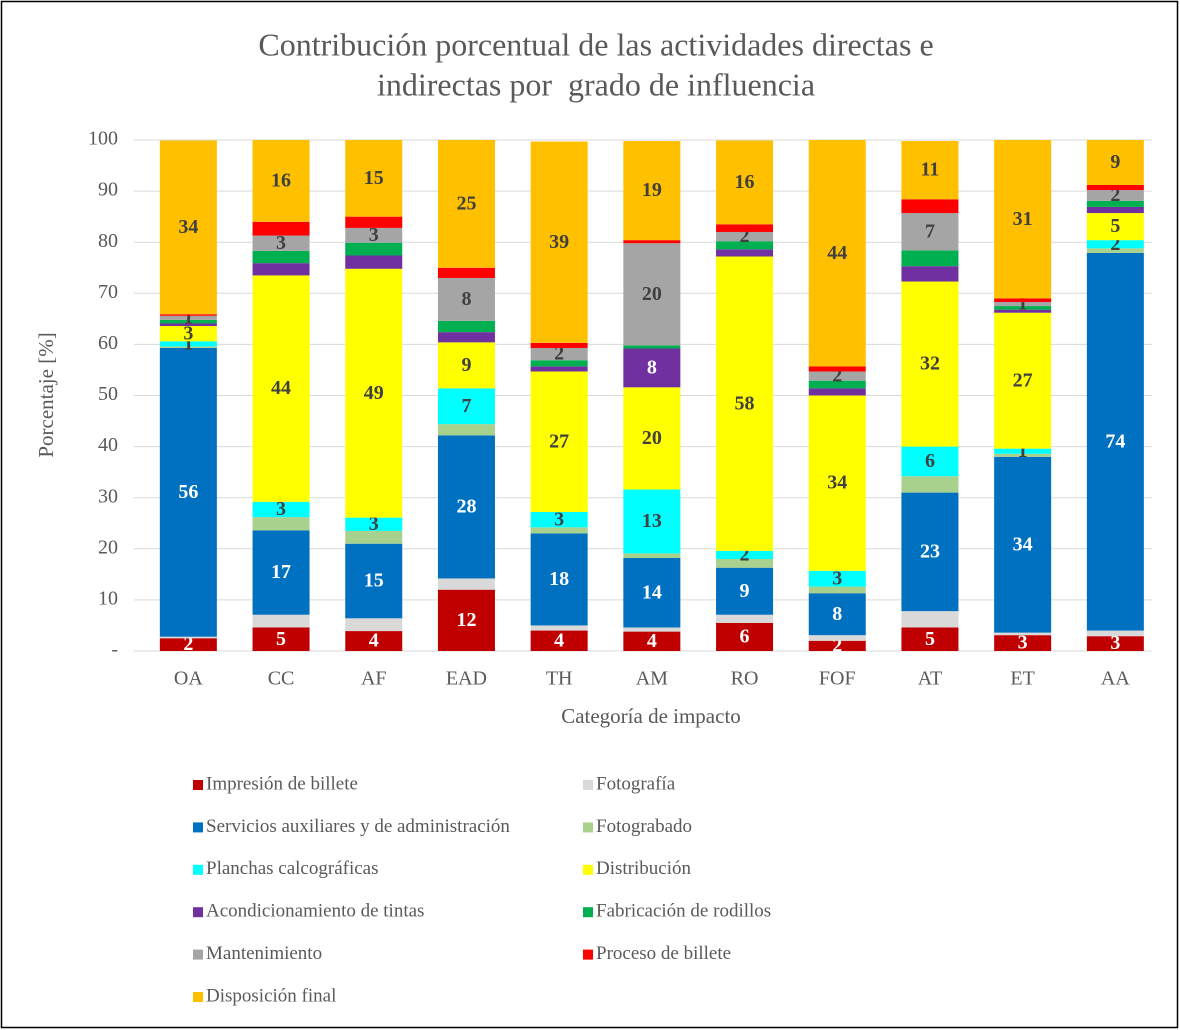  I want to click on data-label: 15, so click(374, 178).